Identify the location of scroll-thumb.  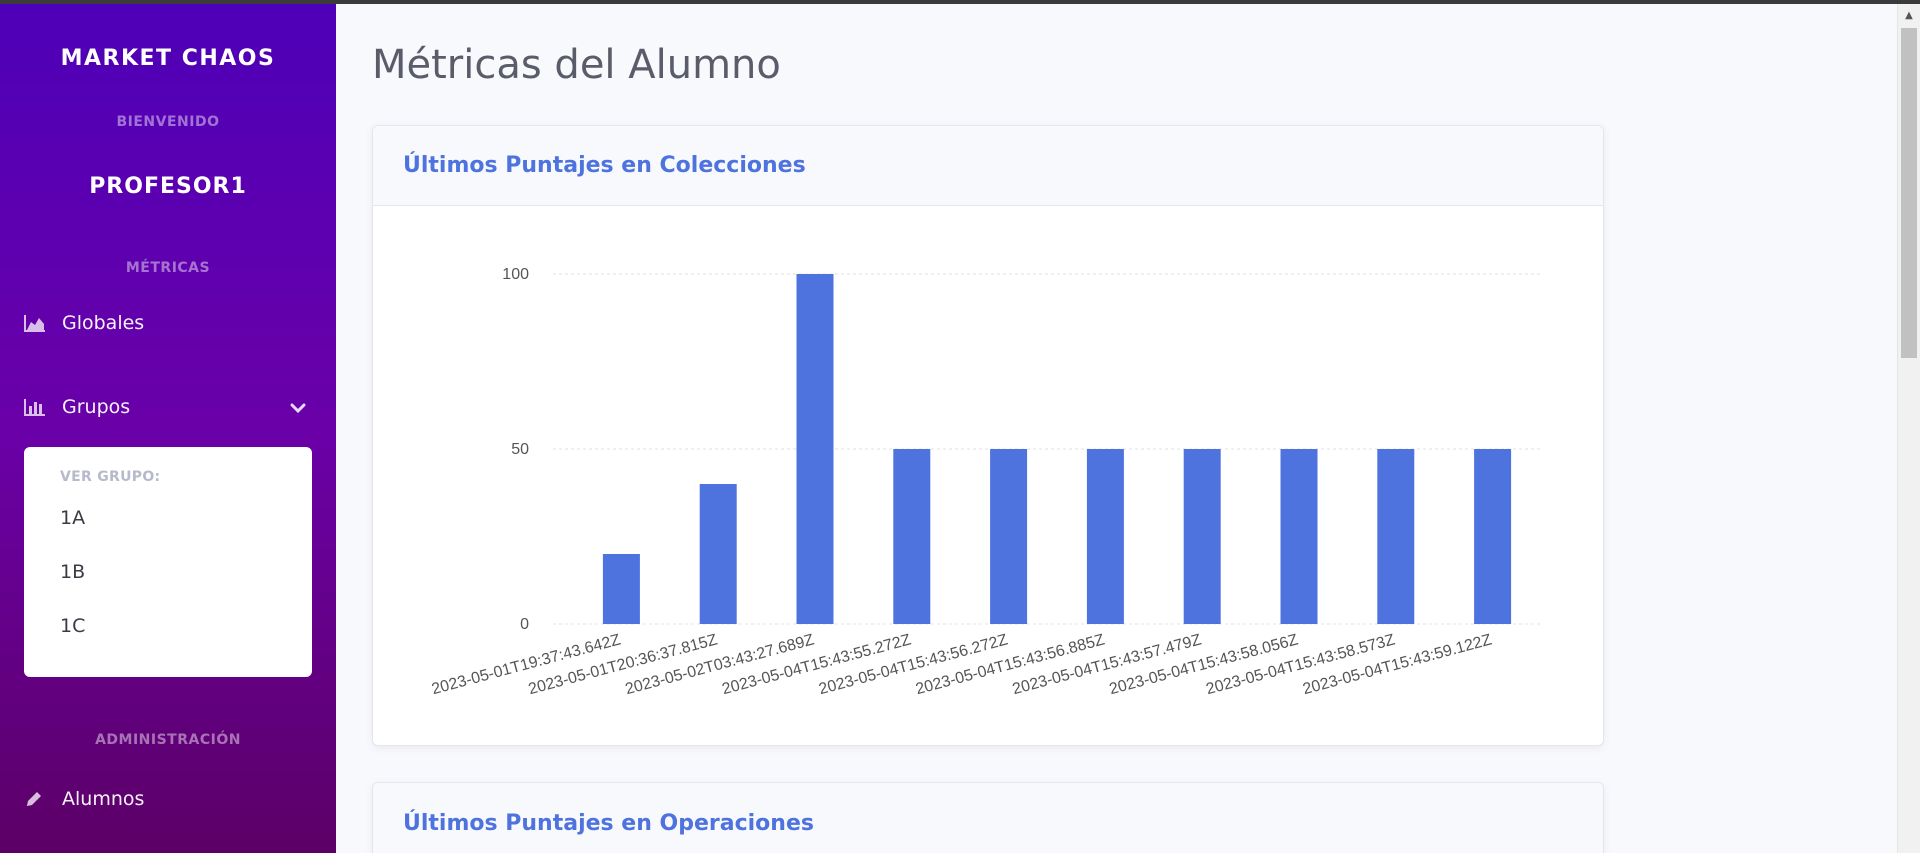
(1909, 193).